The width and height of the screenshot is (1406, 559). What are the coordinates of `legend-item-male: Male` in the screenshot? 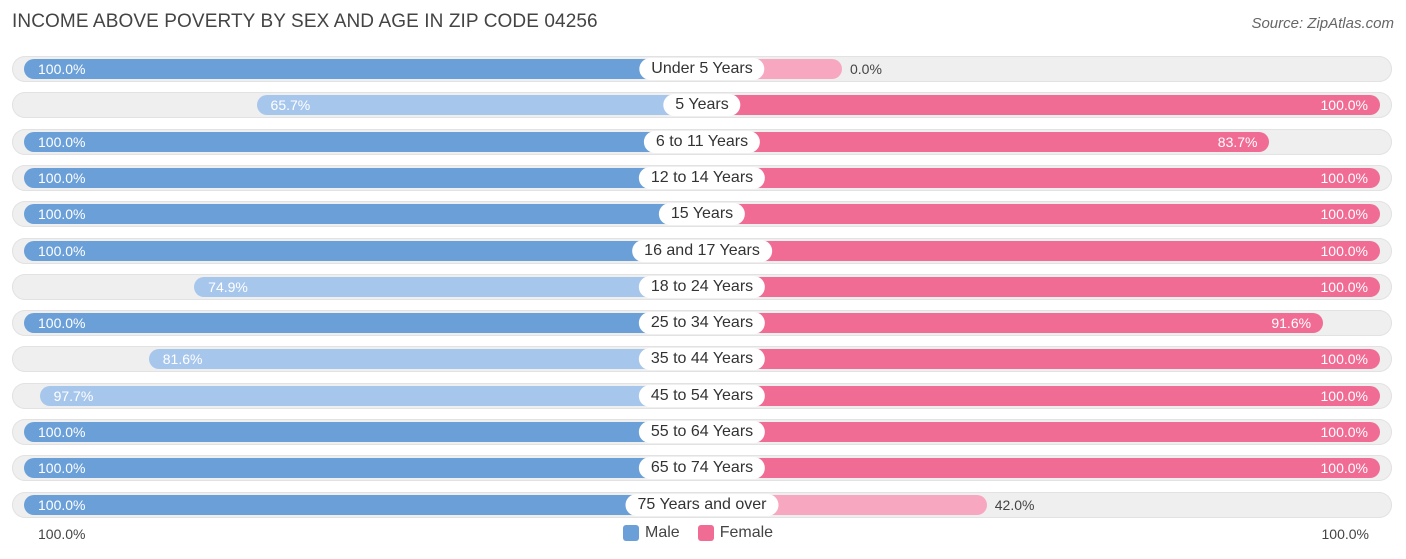 It's located at (651, 533).